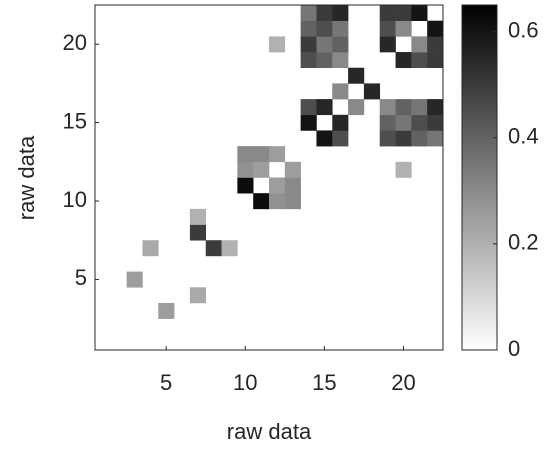 This screenshot has height=450, width=550. What do you see at coordinates (523, 136) in the screenshot?
I see `colorbar-tick-label: 0.4` at bounding box center [523, 136].